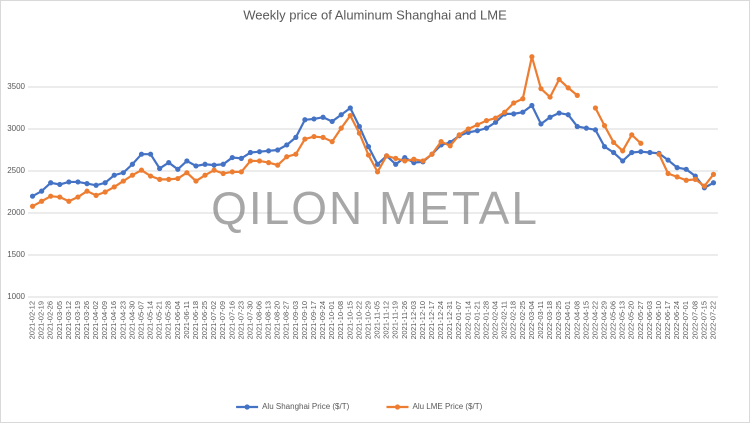  Describe the element at coordinates (712, 320) in the screenshot. I see `x-tick-label: 2022-07-22` at that location.